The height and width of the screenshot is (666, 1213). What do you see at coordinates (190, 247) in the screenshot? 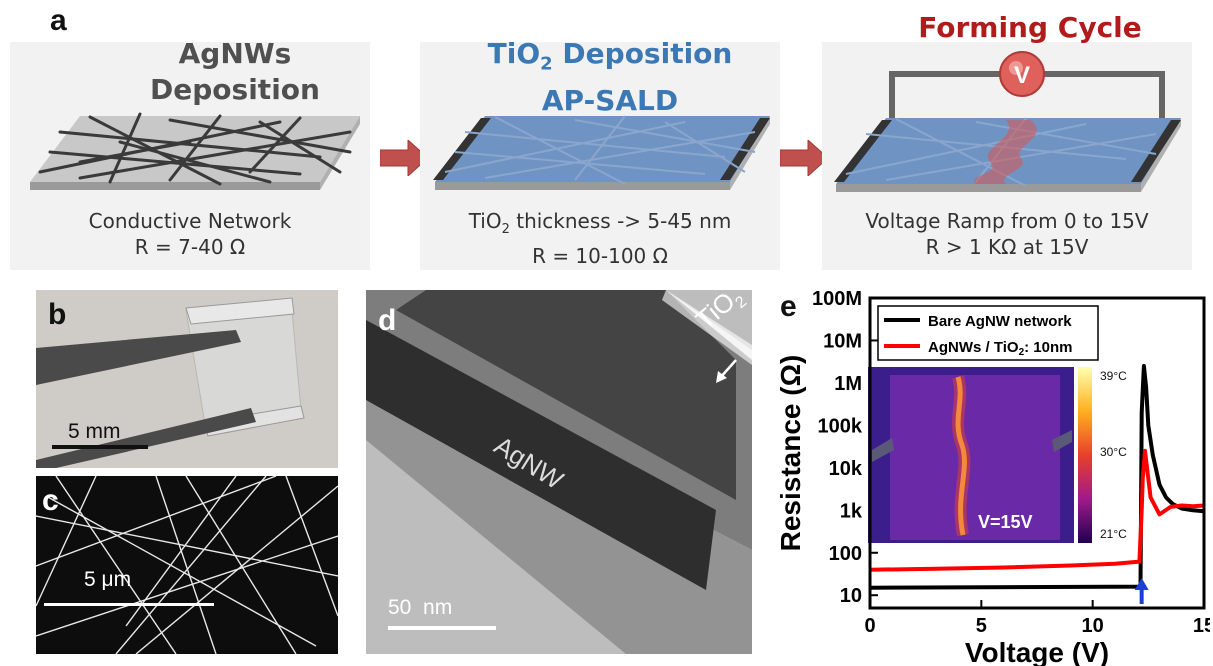
I see `step-1-caption-line2: R = 7-40 Ω` at bounding box center [190, 247].